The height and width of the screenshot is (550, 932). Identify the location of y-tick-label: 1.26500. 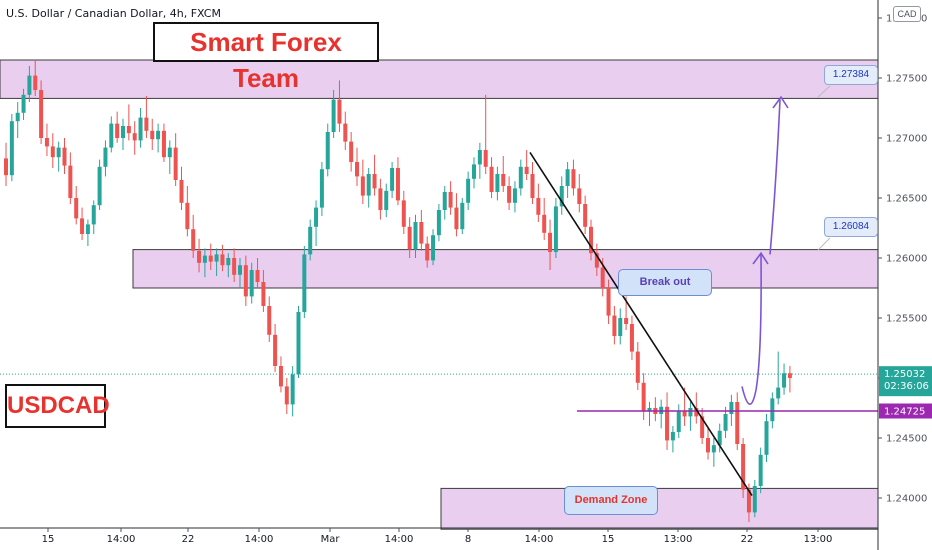
(906, 199).